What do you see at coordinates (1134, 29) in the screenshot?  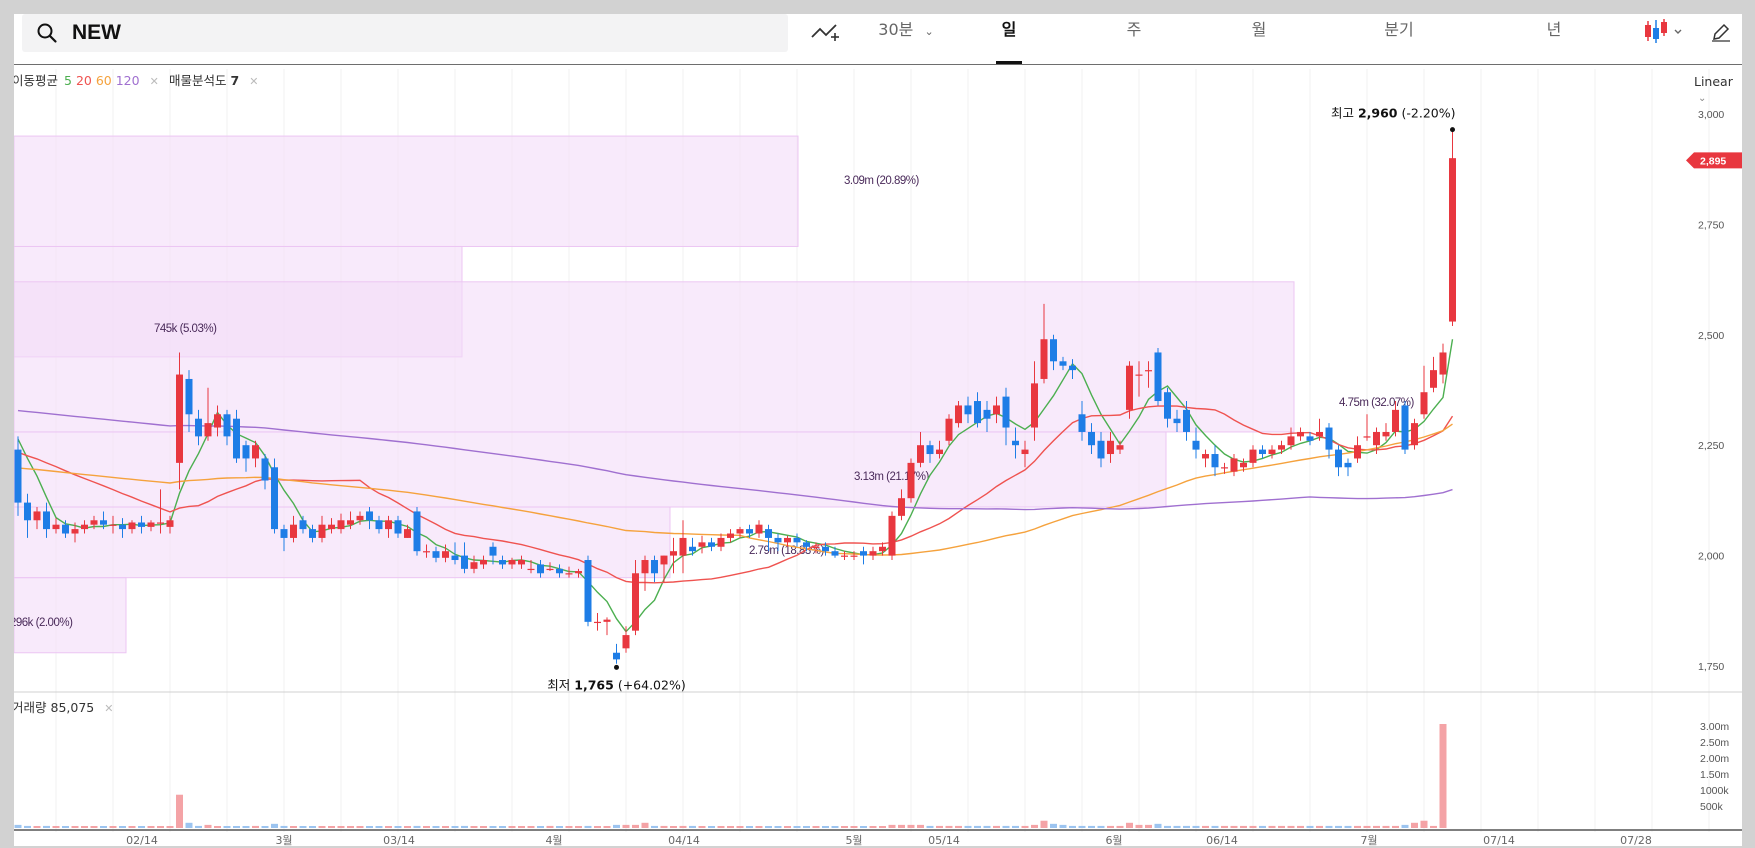 I see `tab-week: 주` at bounding box center [1134, 29].